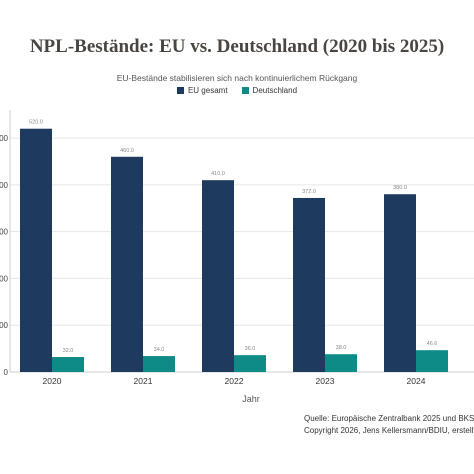  Describe the element at coordinates (432, 344) in the screenshot. I see `data-label-de: 46.6` at that location.